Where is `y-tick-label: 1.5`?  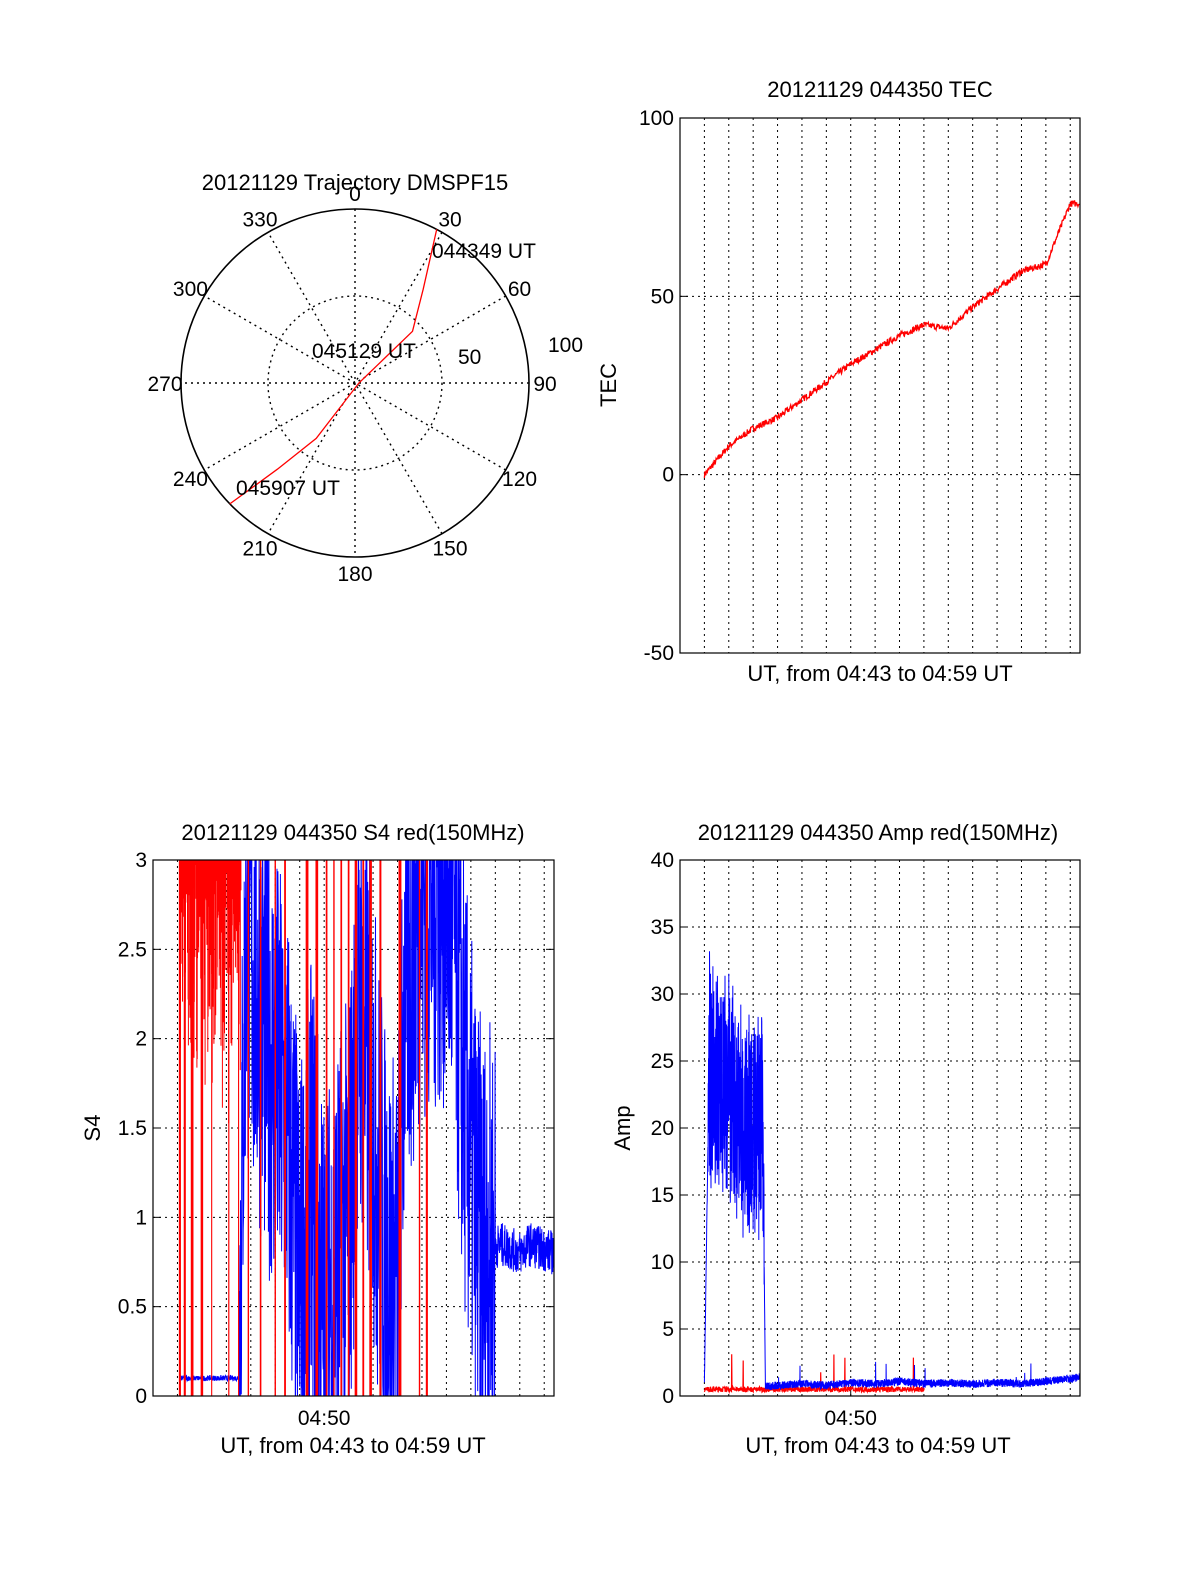
y-tick-label: 1.5 is located at coordinates (132, 1128).